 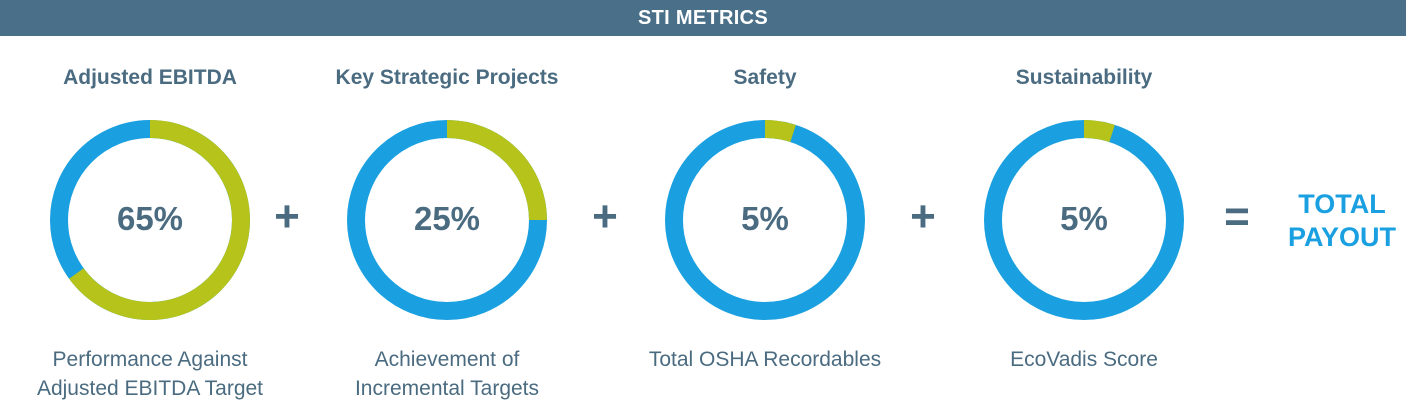 I want to click on equals-operator: =, so click(x=1237, y=216).